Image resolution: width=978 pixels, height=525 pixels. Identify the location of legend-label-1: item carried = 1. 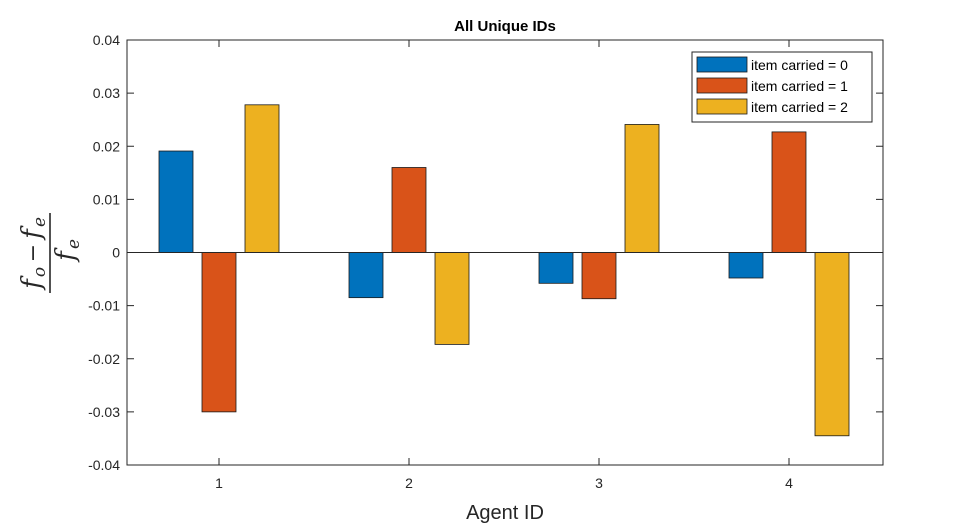
(799, 86).